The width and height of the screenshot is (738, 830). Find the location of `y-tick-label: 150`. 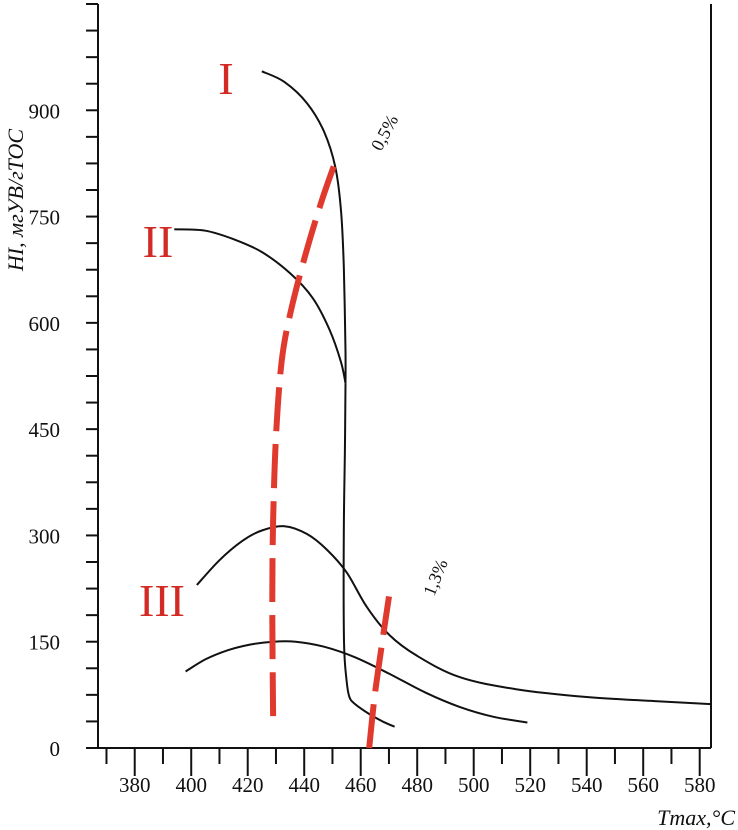

y-tick-label: 150 is located at coordinates (45, 643).